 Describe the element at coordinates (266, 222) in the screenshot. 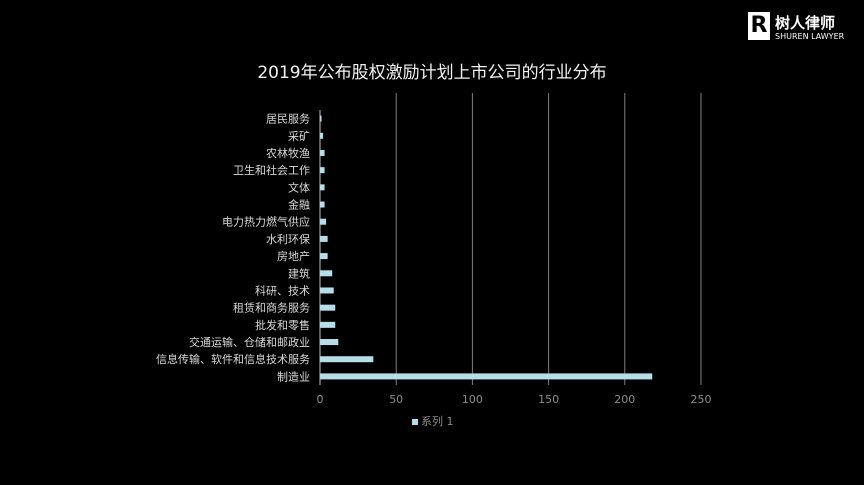

I see `category-label: 电力热力燃气供应` at that location.